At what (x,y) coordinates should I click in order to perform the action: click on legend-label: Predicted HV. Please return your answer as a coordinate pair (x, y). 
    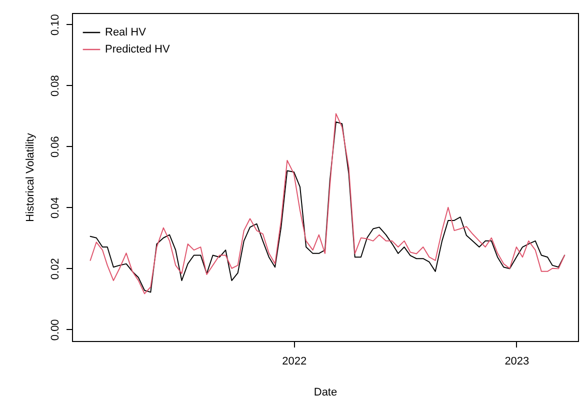
    Looking at the image, I should click on (137, 50).